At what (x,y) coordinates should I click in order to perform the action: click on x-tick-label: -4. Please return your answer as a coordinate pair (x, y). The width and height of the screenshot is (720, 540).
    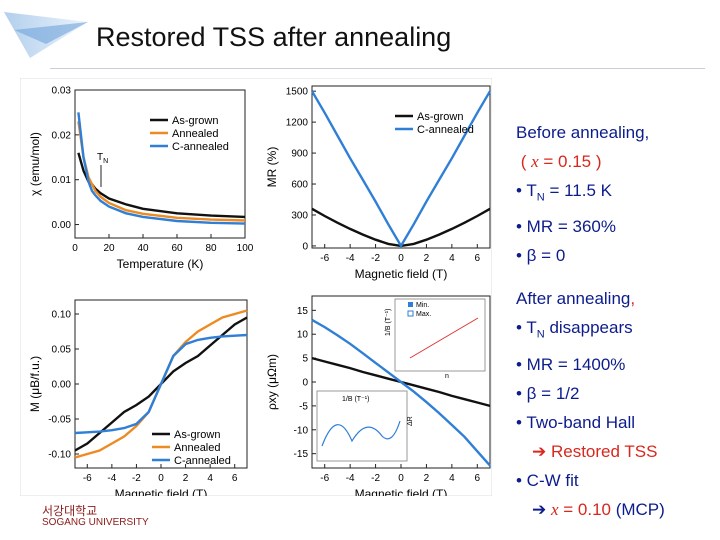
    Looking at the image, I should click on (111, 478).